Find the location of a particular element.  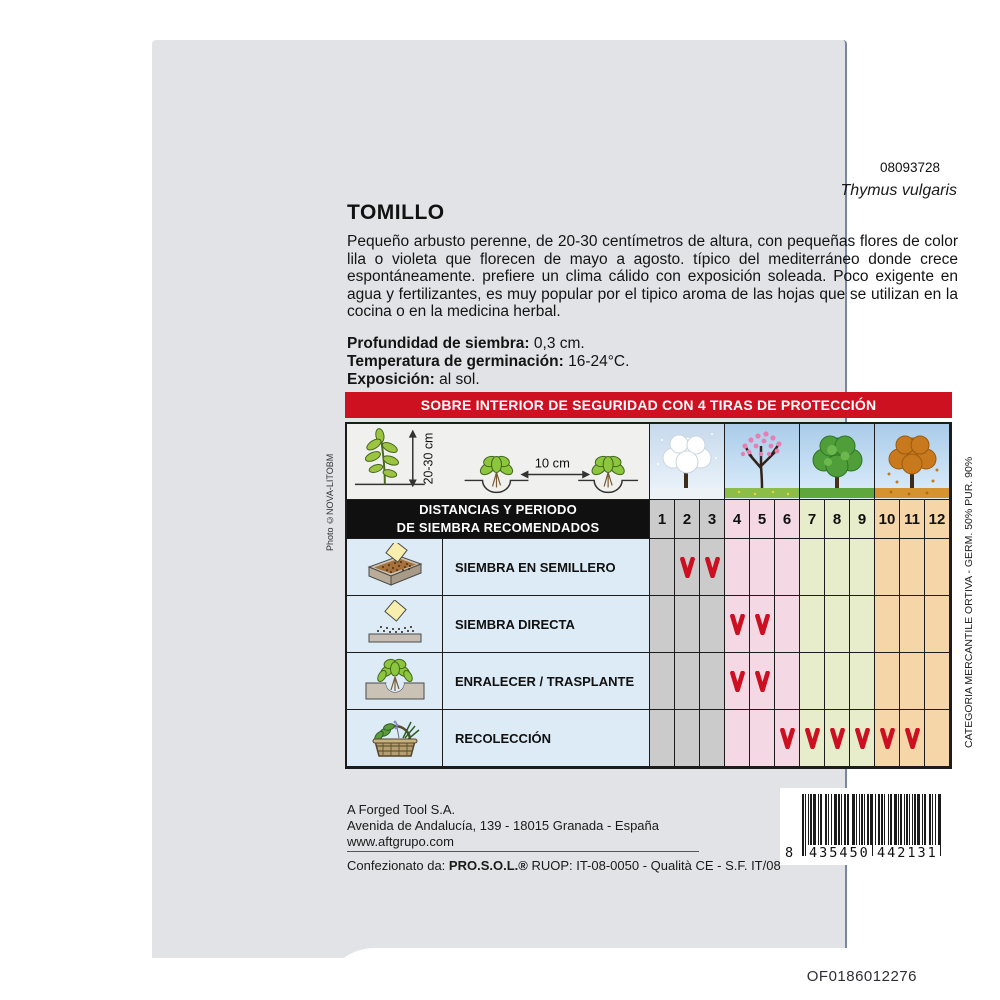

calendar-cell-row1-month10 is located at coordinates (887, 567).